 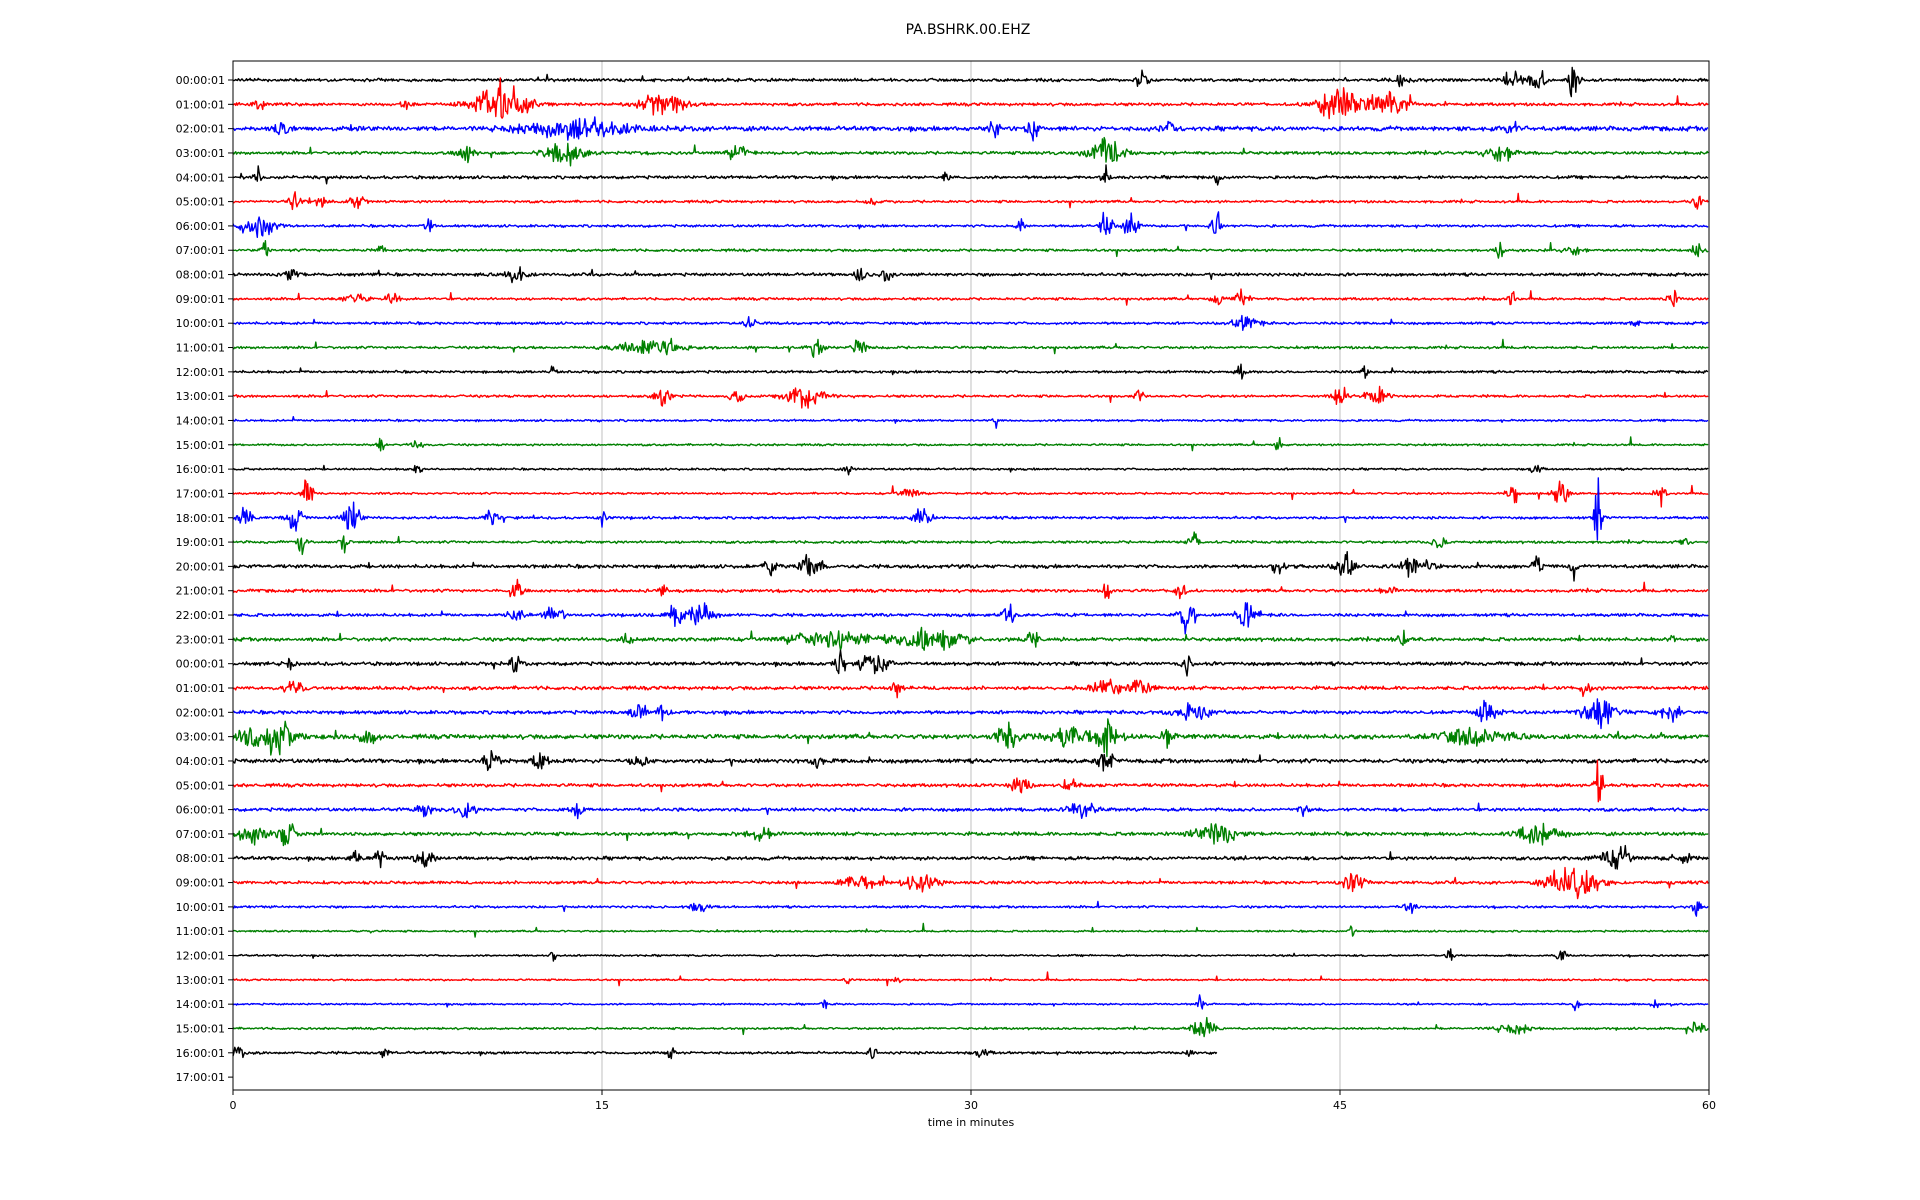 I want to click on x-axis: 0 15 30 45 60, so click(x=973, y=1101).